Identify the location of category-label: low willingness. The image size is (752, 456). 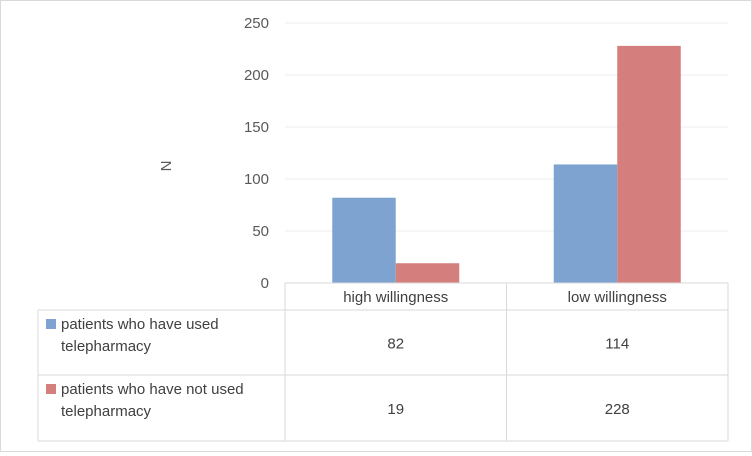
(617, 297).